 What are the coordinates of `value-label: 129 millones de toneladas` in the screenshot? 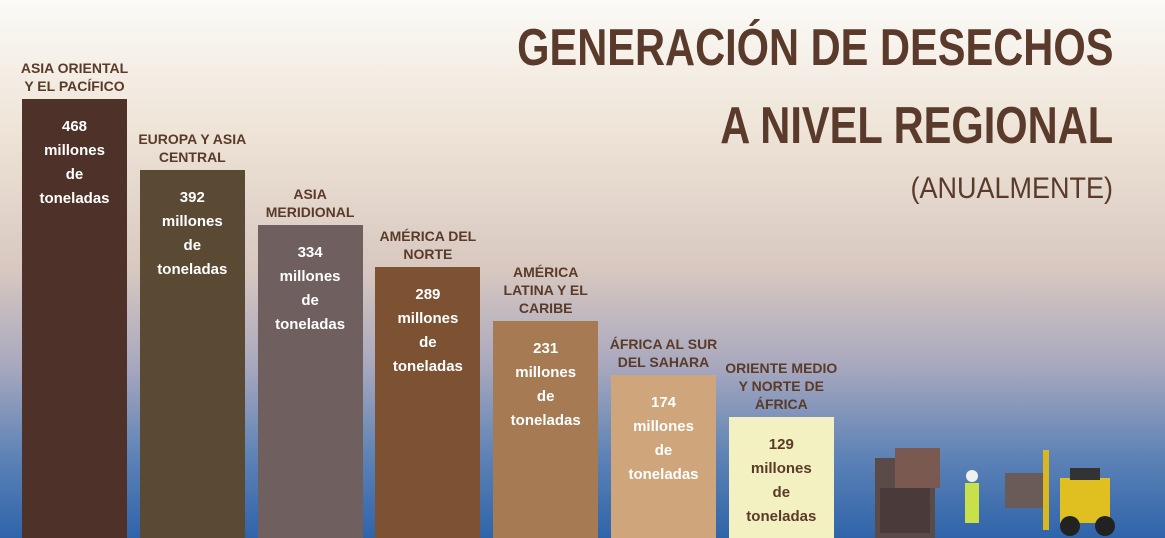 It's located at (781, 480).